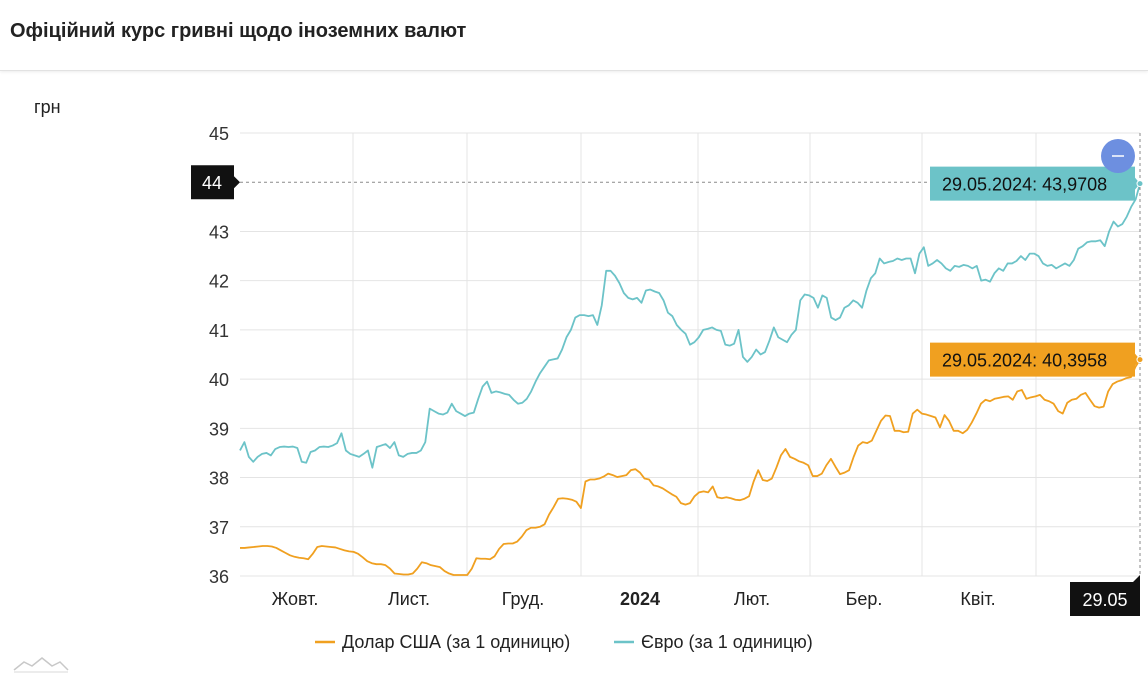  Describe the element at coordinates (1024, 185) in the screenshot. I see `tooltip-text: 29.05.2024: 43,9708` at that location.